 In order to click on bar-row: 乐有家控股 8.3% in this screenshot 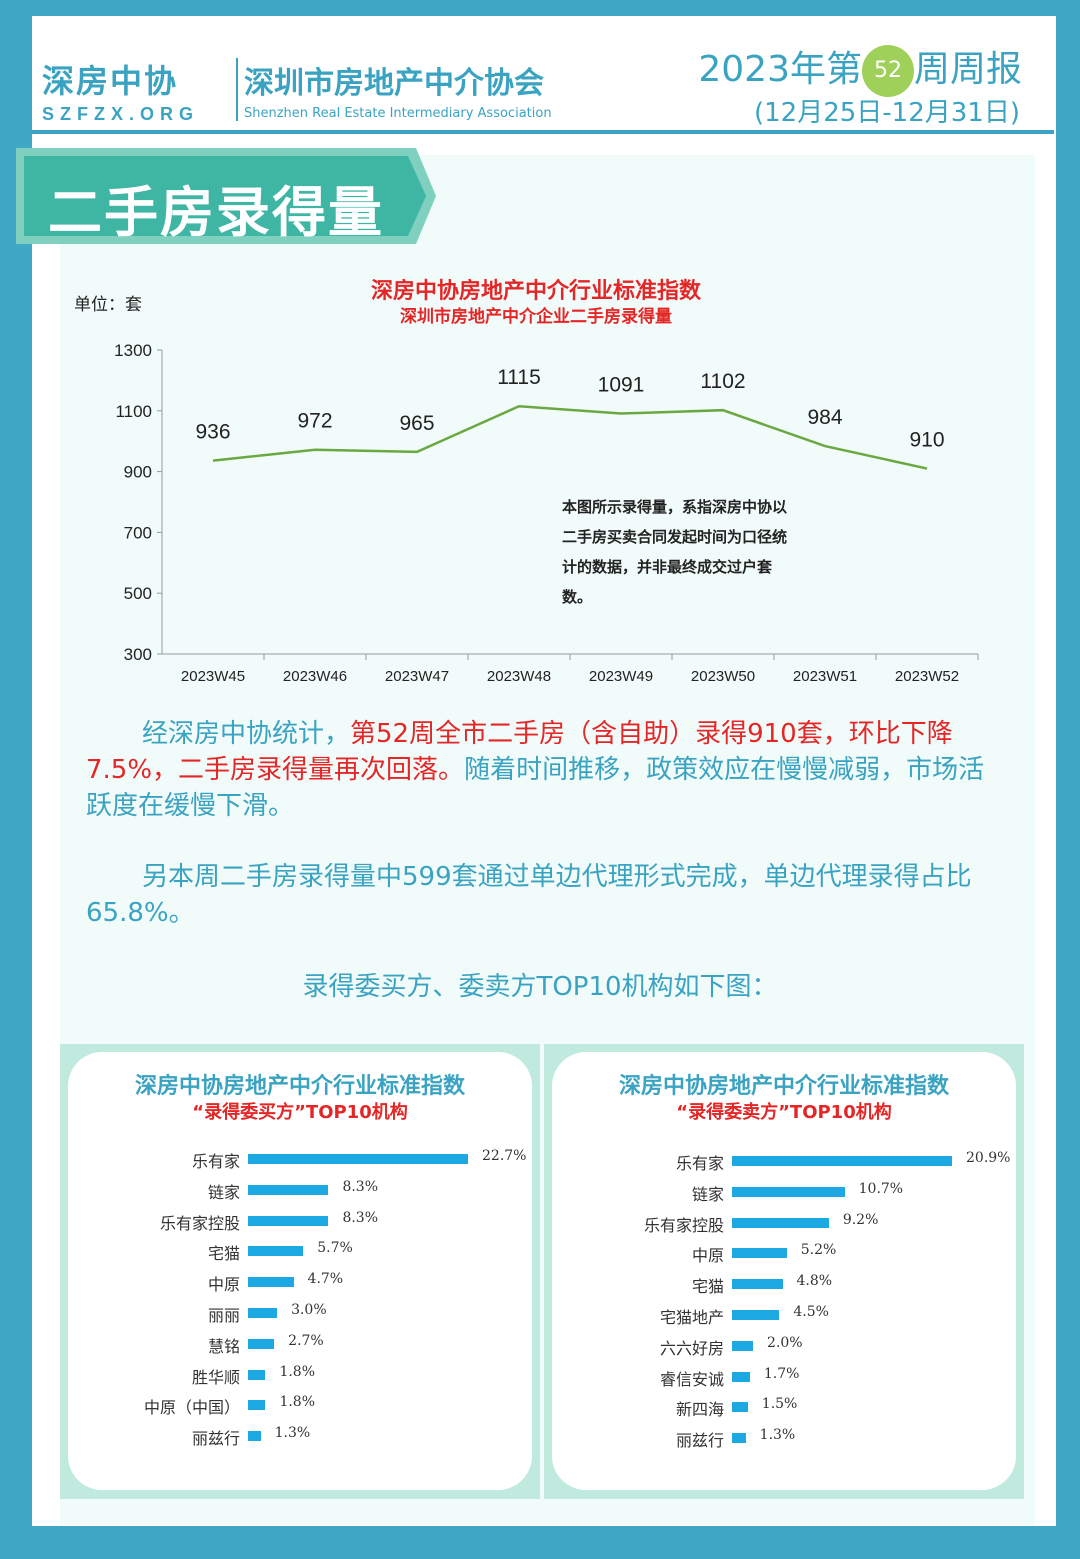, I will do `click(300, 1222)`.